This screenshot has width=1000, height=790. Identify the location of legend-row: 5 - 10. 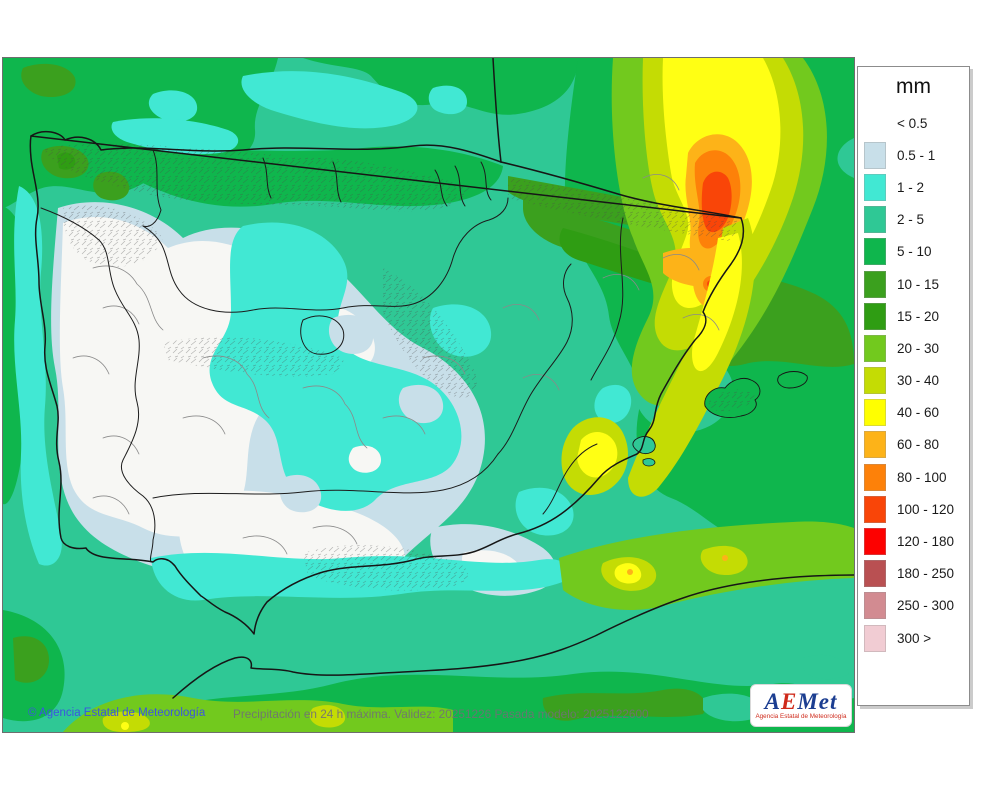
(913, 252).